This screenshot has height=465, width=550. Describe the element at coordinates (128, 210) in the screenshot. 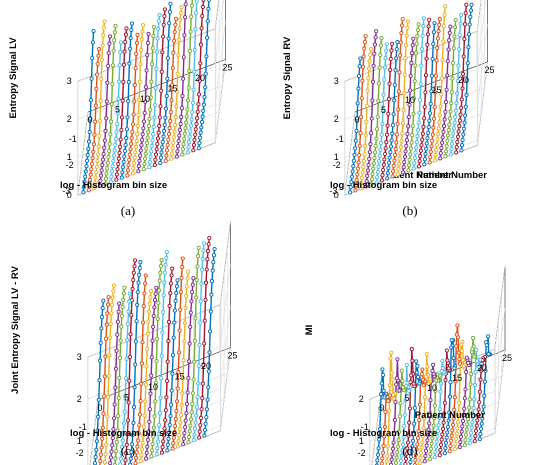

I see `panel-caption: (a)` at that location.